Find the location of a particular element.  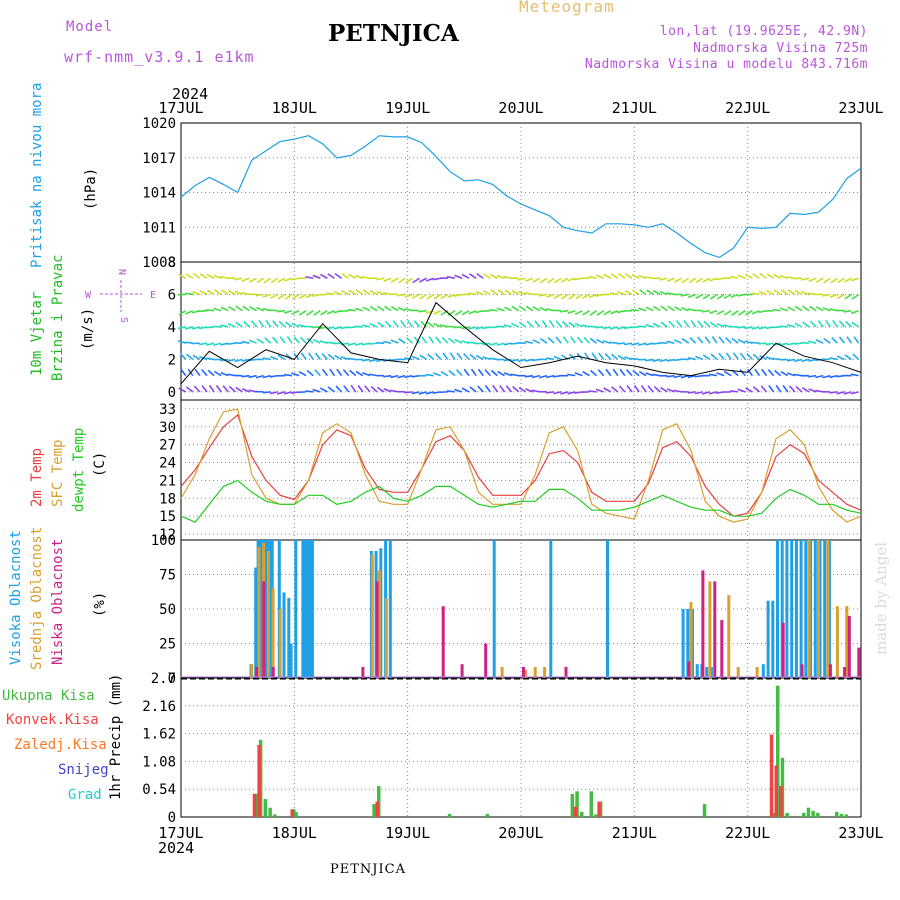

pressure-y-tick: 1020 is located at coordinates (159, 124).